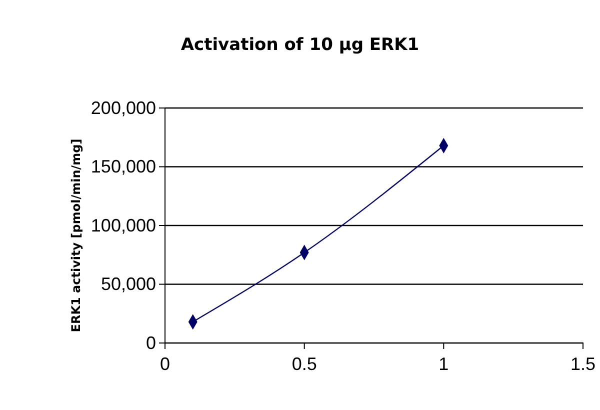 The image size is (600, 410). I want to click on x-tick-label: 1, so click(443, 364).